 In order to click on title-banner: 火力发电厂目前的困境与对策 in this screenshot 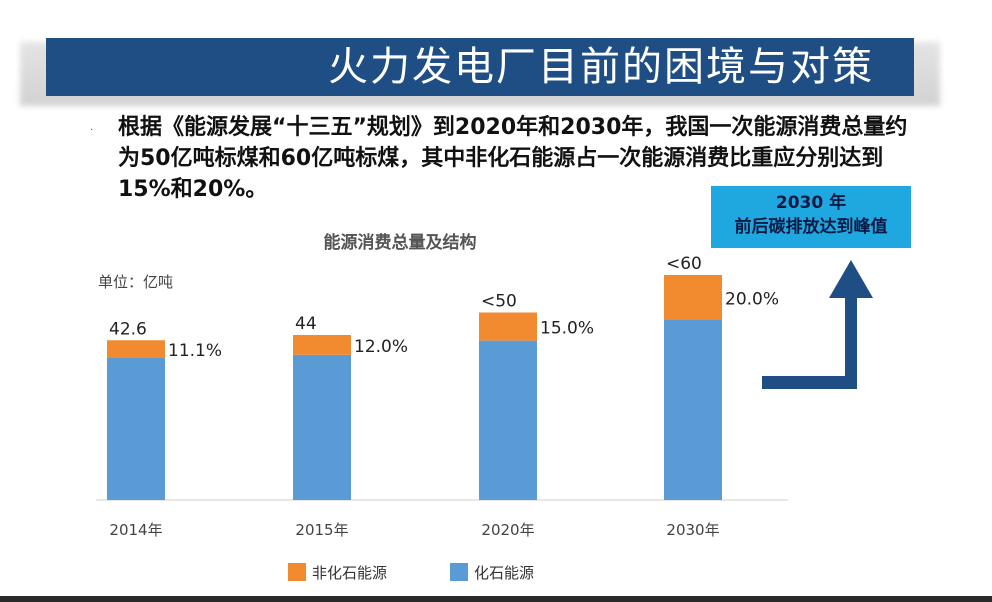, I will do `click(480, 67)`.